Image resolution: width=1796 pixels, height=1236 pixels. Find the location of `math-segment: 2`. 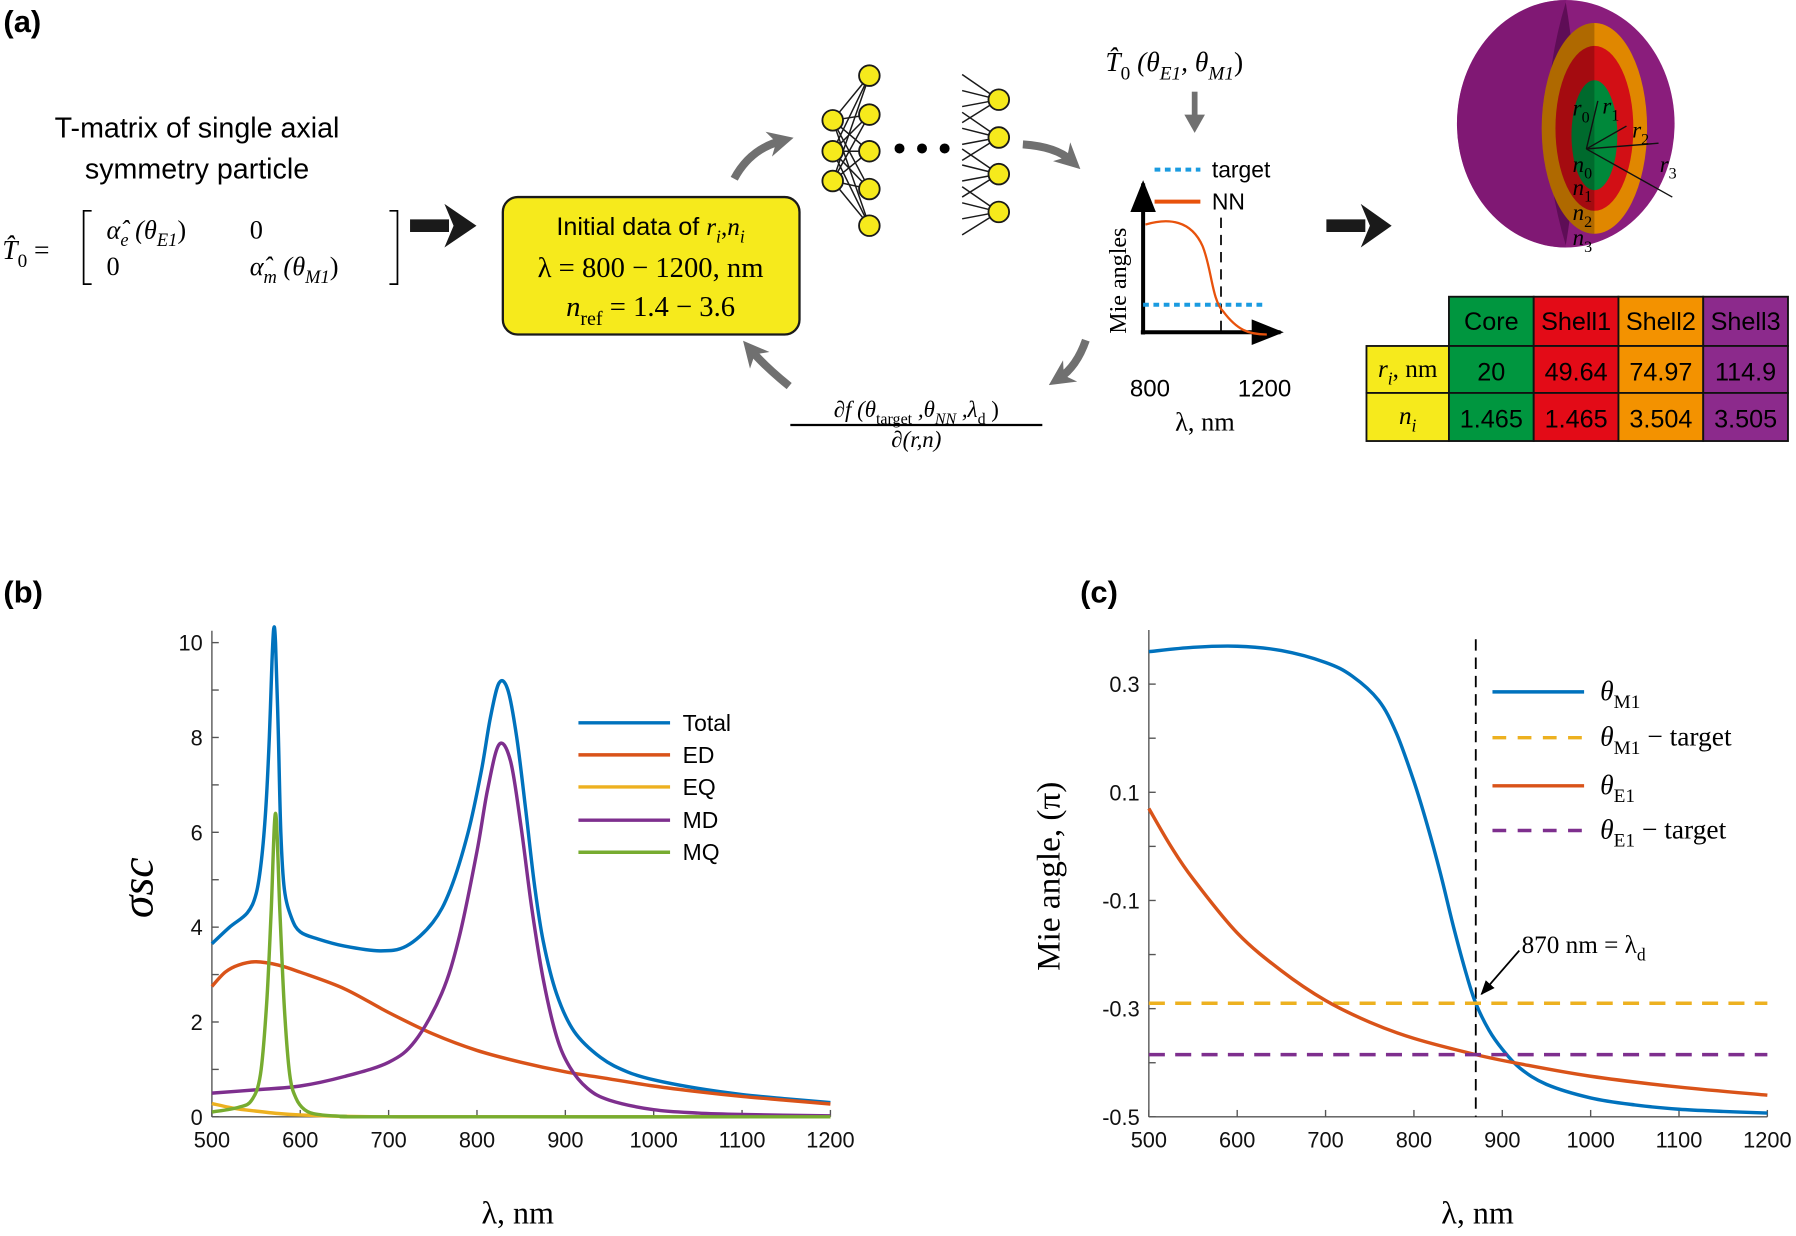

math-segment: 2 is located at coordinates (1588, 222).